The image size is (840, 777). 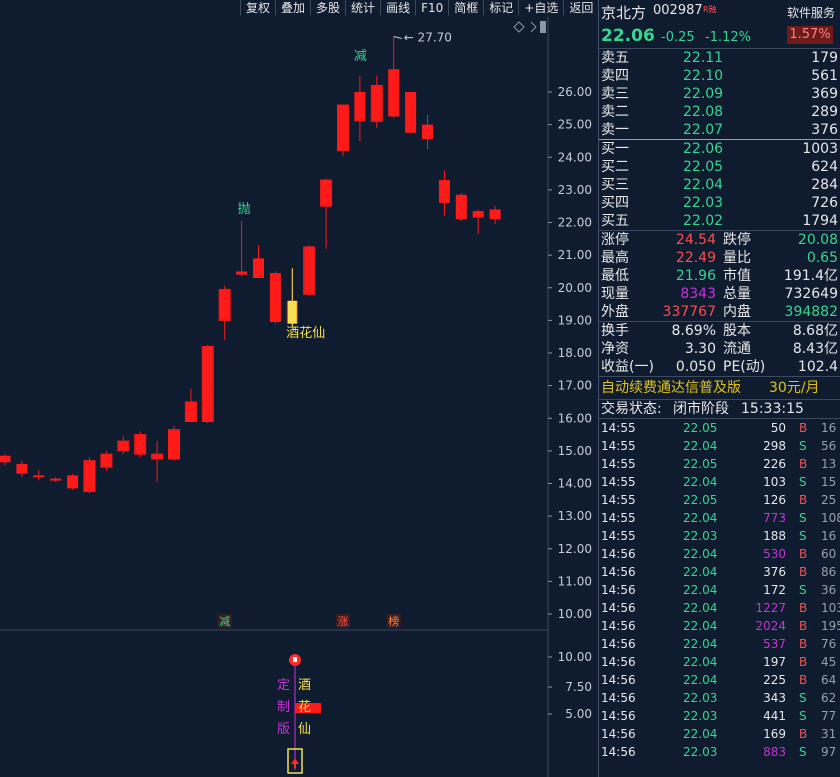 I want to click on bid-row: 买四 22.03 726, so click(x=719, y=203).